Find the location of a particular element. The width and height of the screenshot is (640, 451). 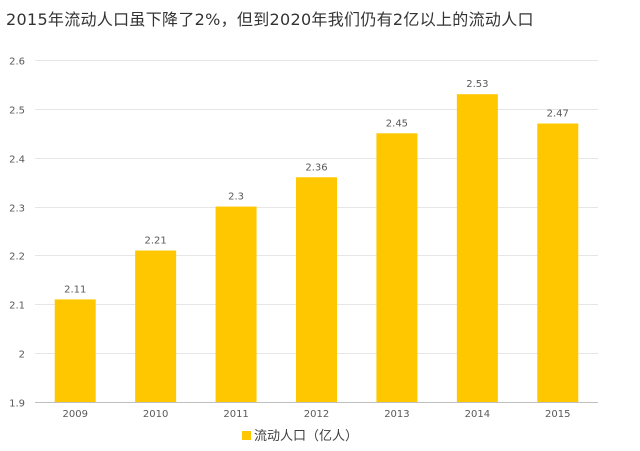

data-label-2010: 2.21 is located at coordinates (156, 241).